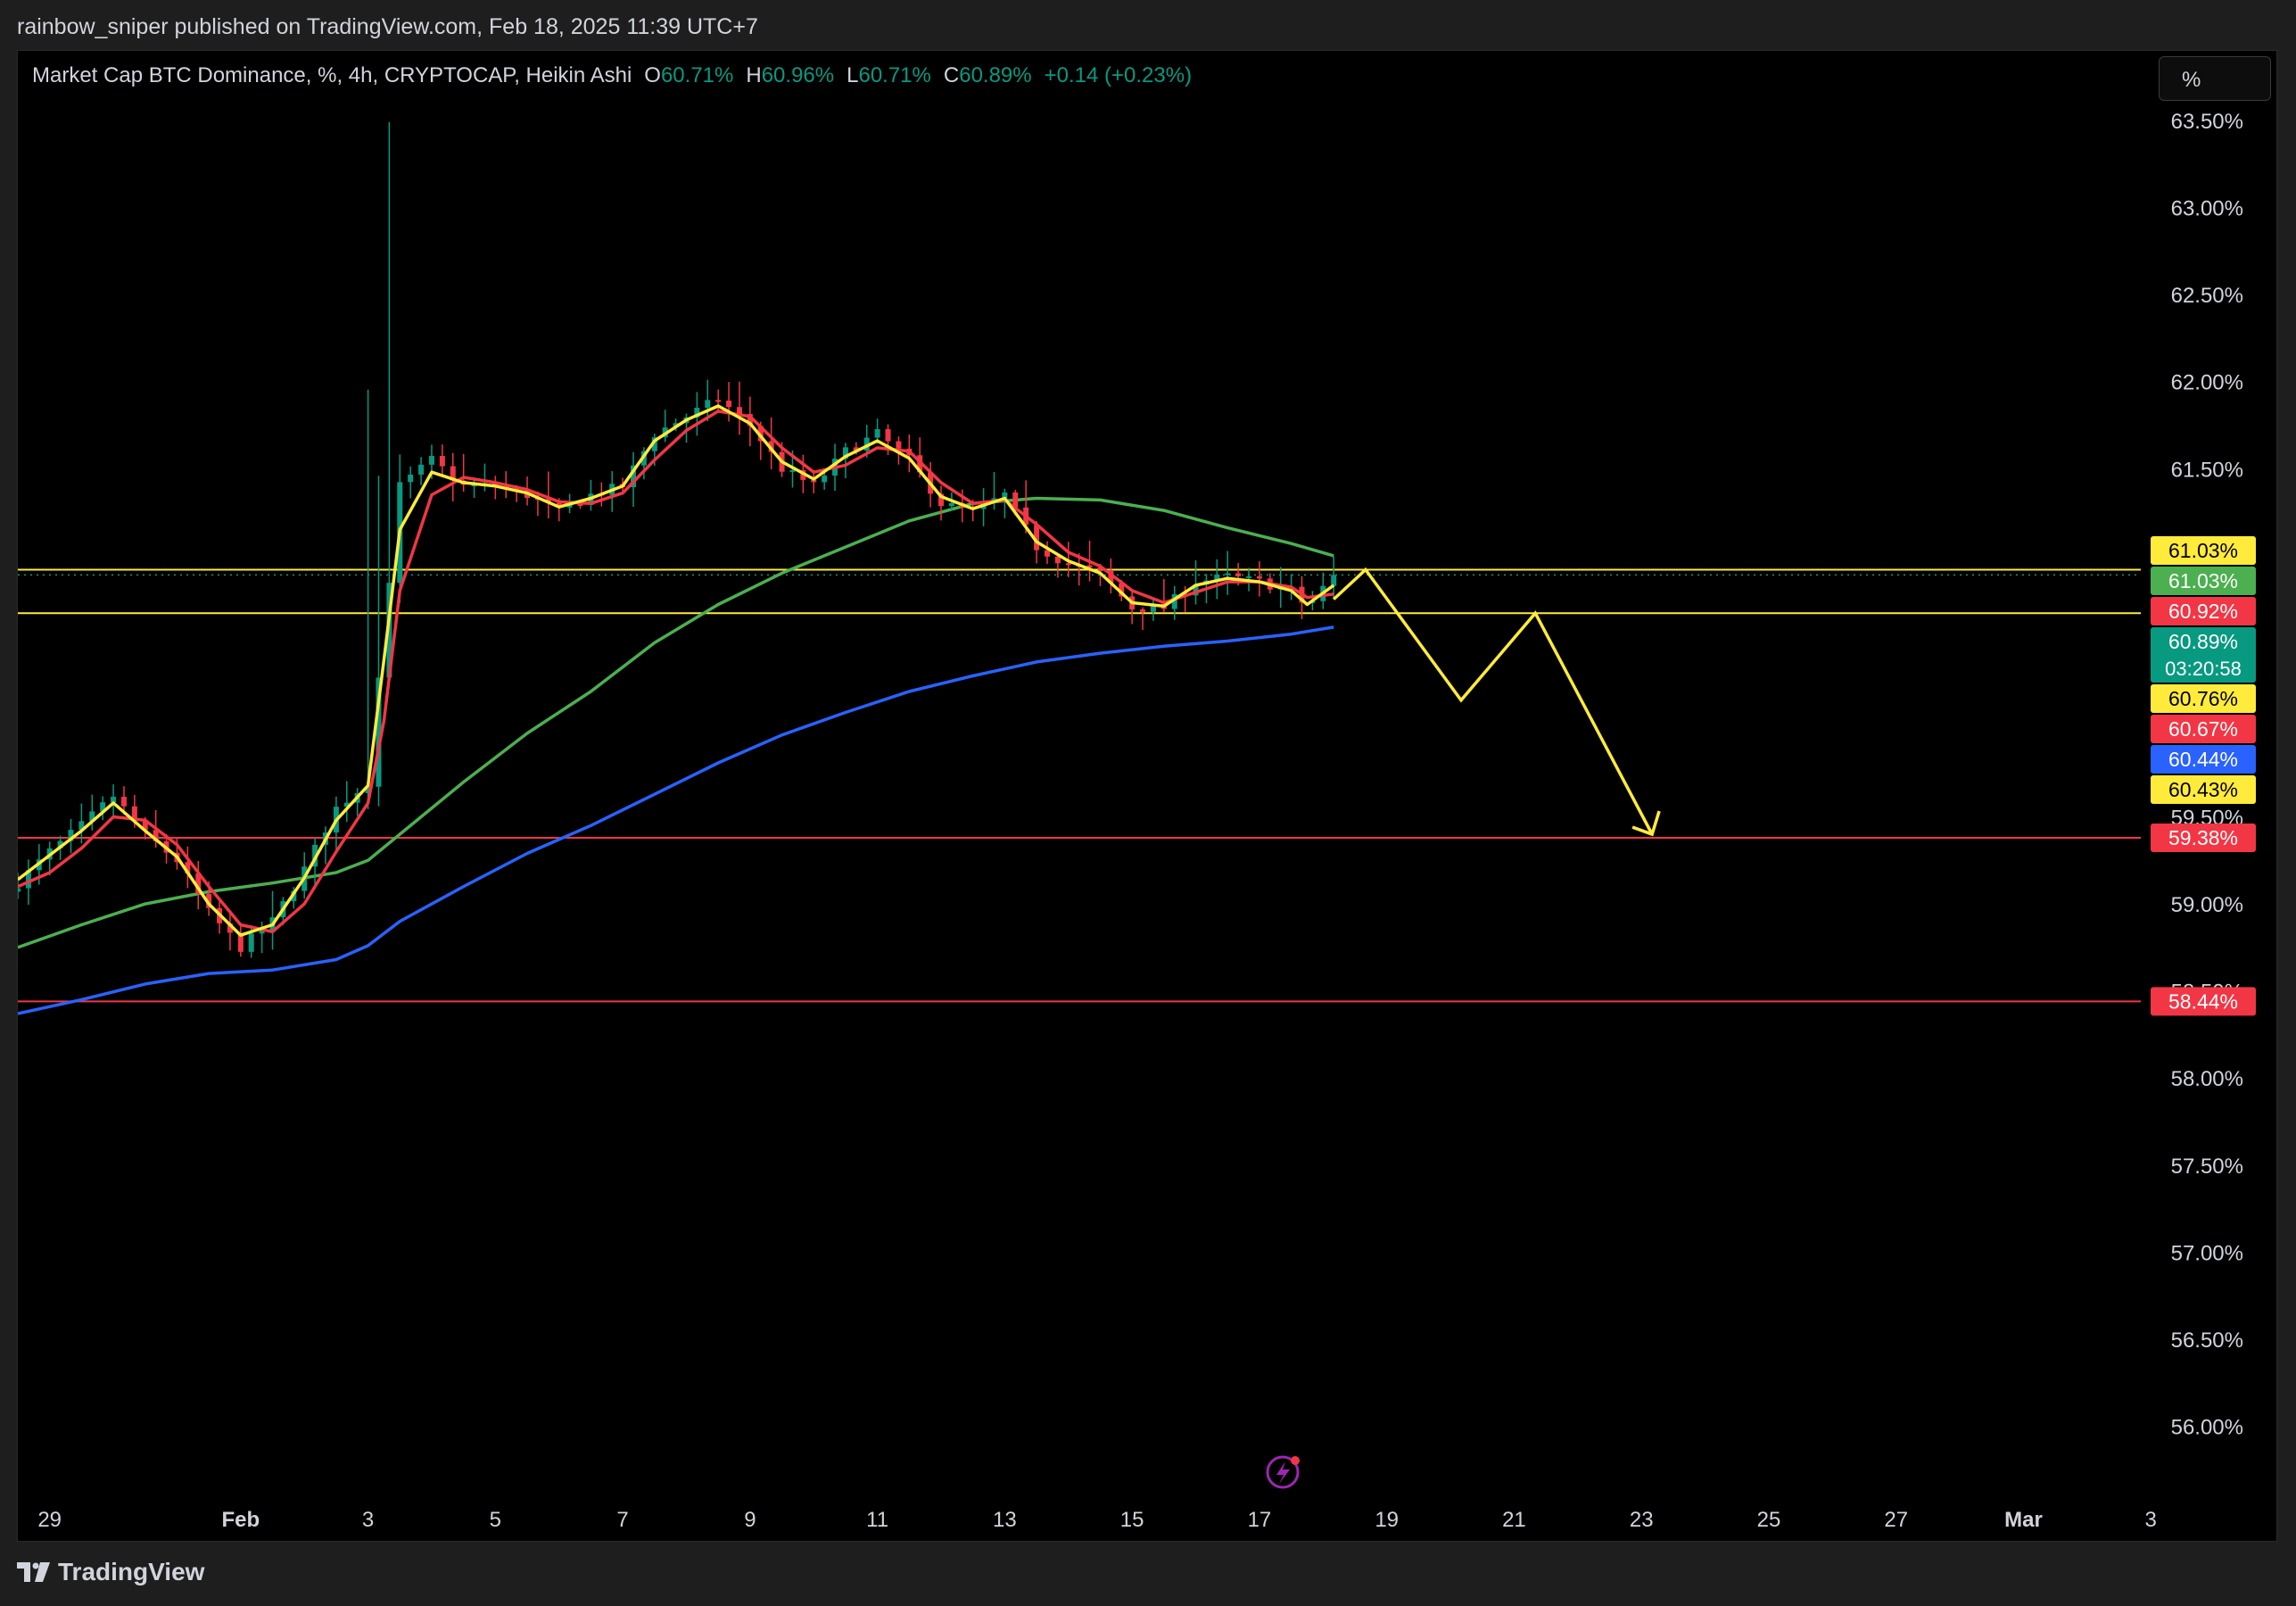 The height and width of the screenshot is (1606, 2296). I want to click on price-badge-label: 59.38%, so click(2203, 838).